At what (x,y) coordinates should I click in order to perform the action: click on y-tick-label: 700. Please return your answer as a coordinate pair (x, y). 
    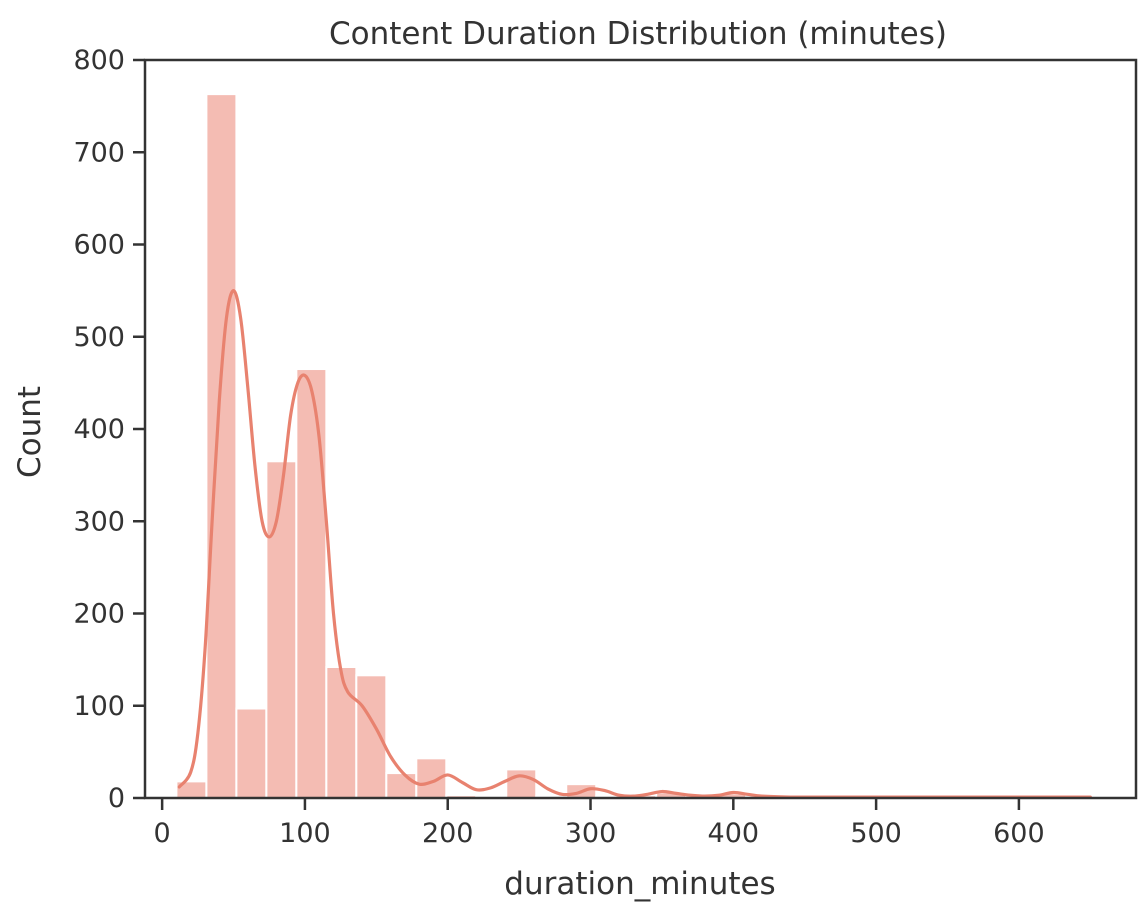
    Looking at the image, I should click on (99, 152).